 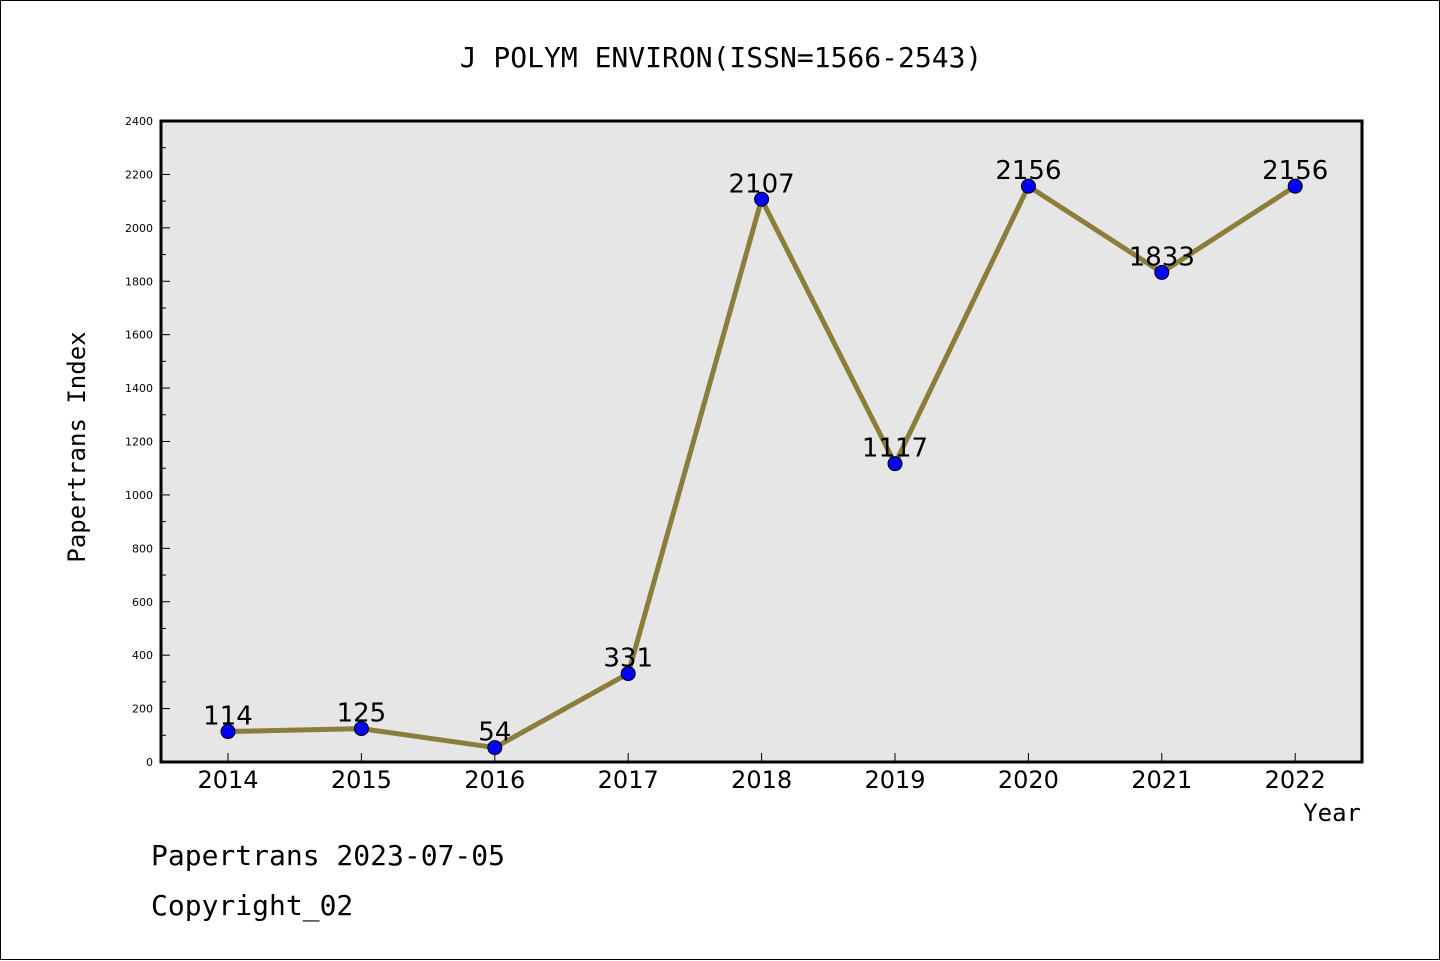 I want to click on x-tick-label: 2018, so click(x=761, y=780).